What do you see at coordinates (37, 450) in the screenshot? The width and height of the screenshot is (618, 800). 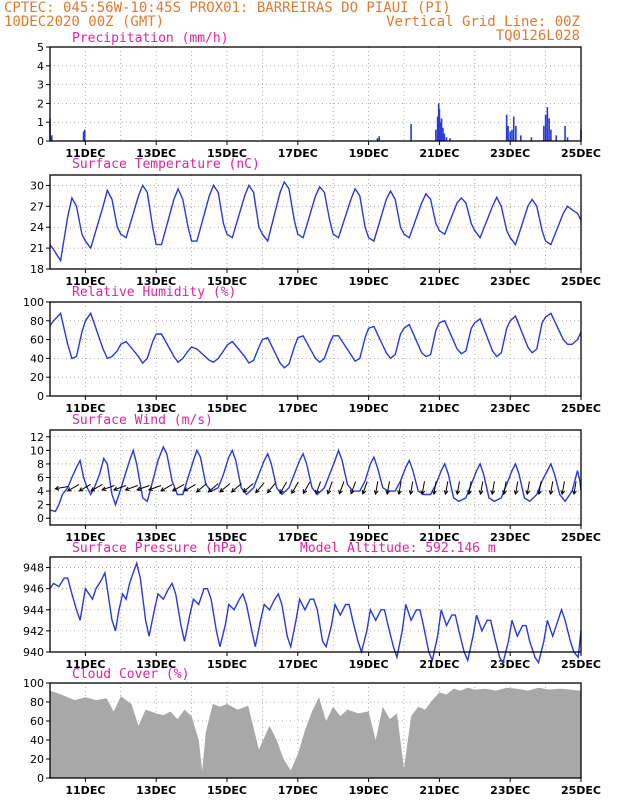 I see `y-tick-label: 10` at bounding box center [37, 450].